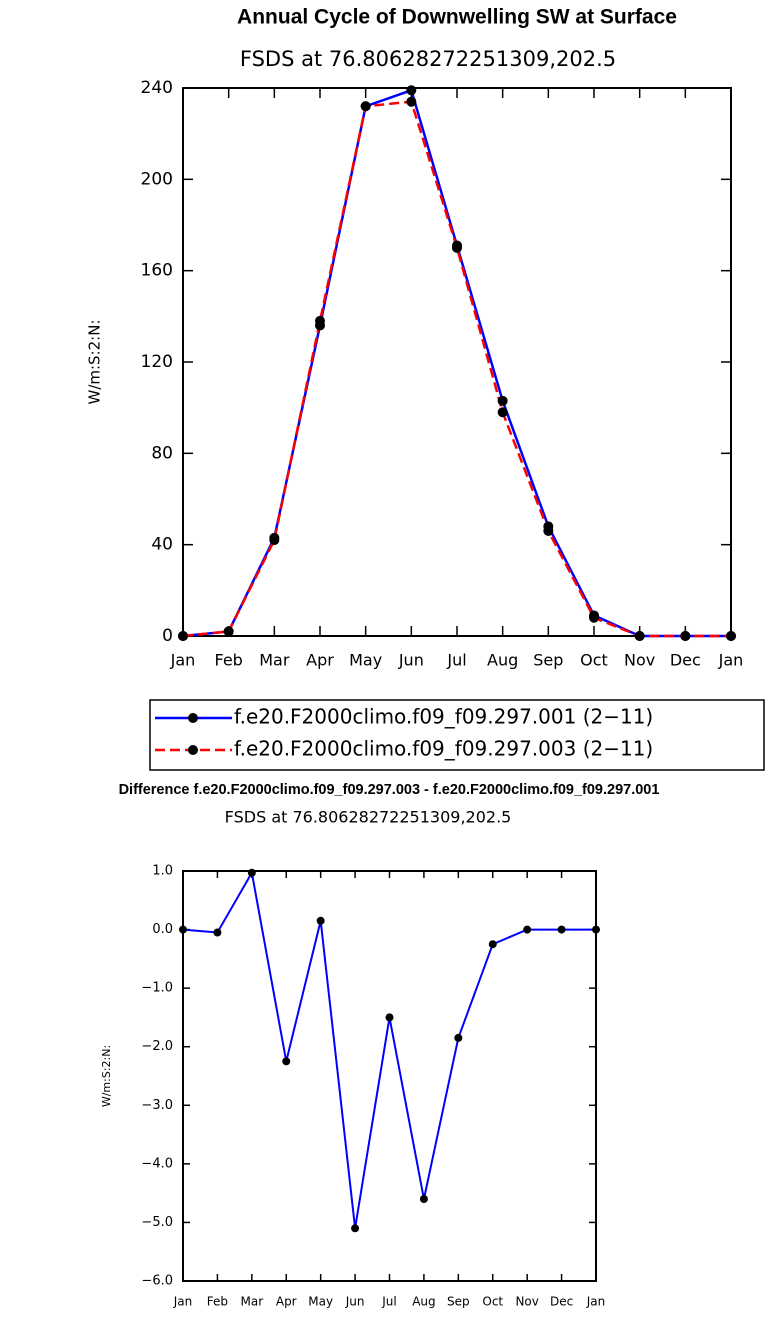 Image resolution: width=778 pixels, height=1322 pixels. I want to click on series-line, so click(389, 1049).